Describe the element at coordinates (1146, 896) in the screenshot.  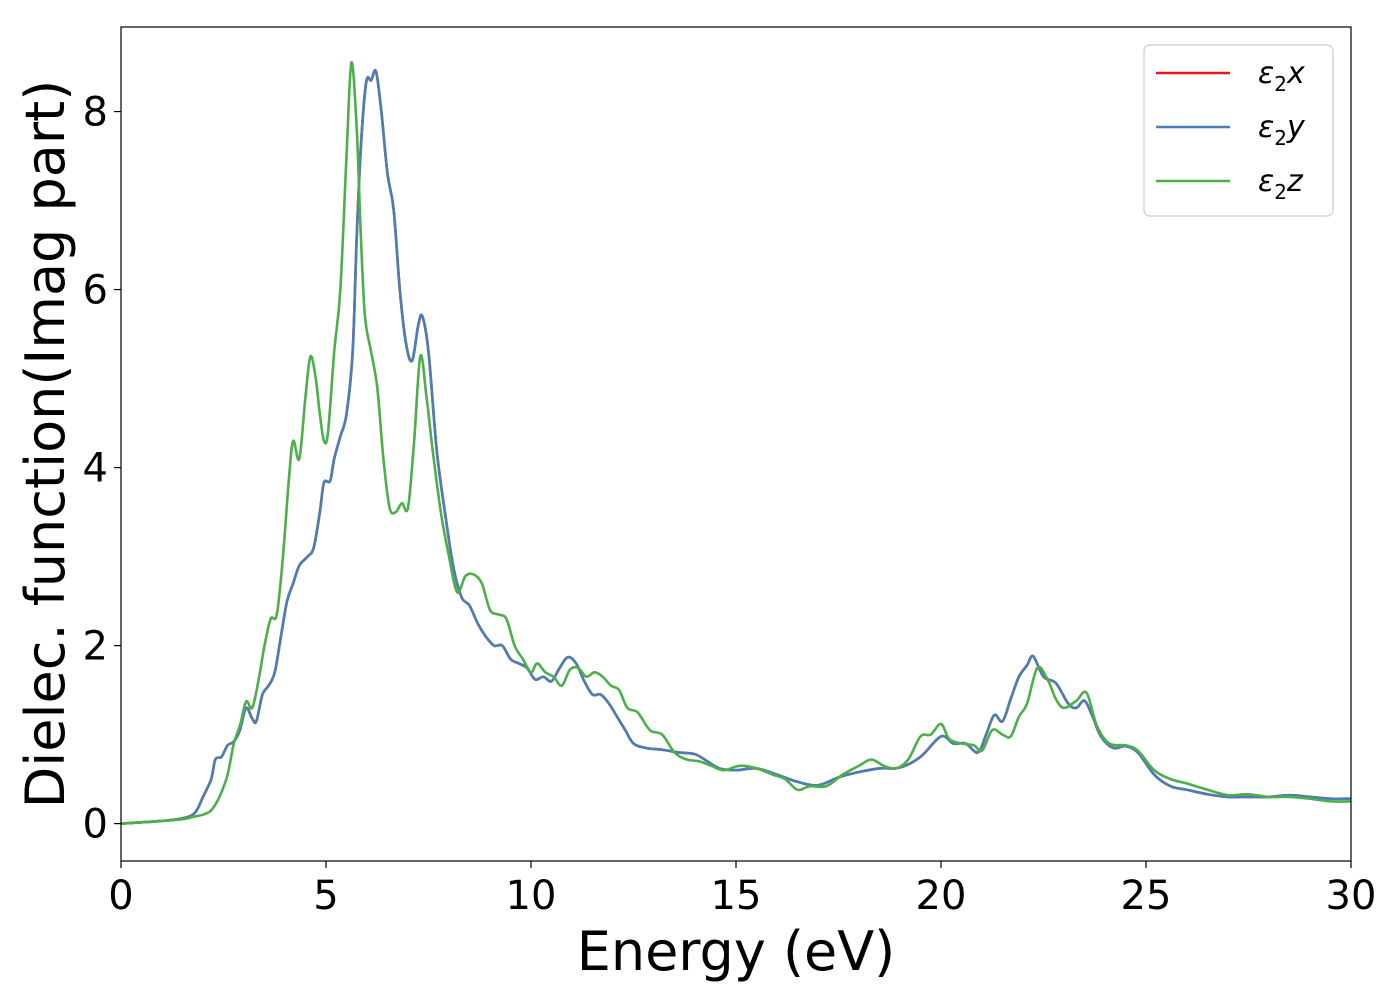
I see `x-tick-label: 25` at that location.